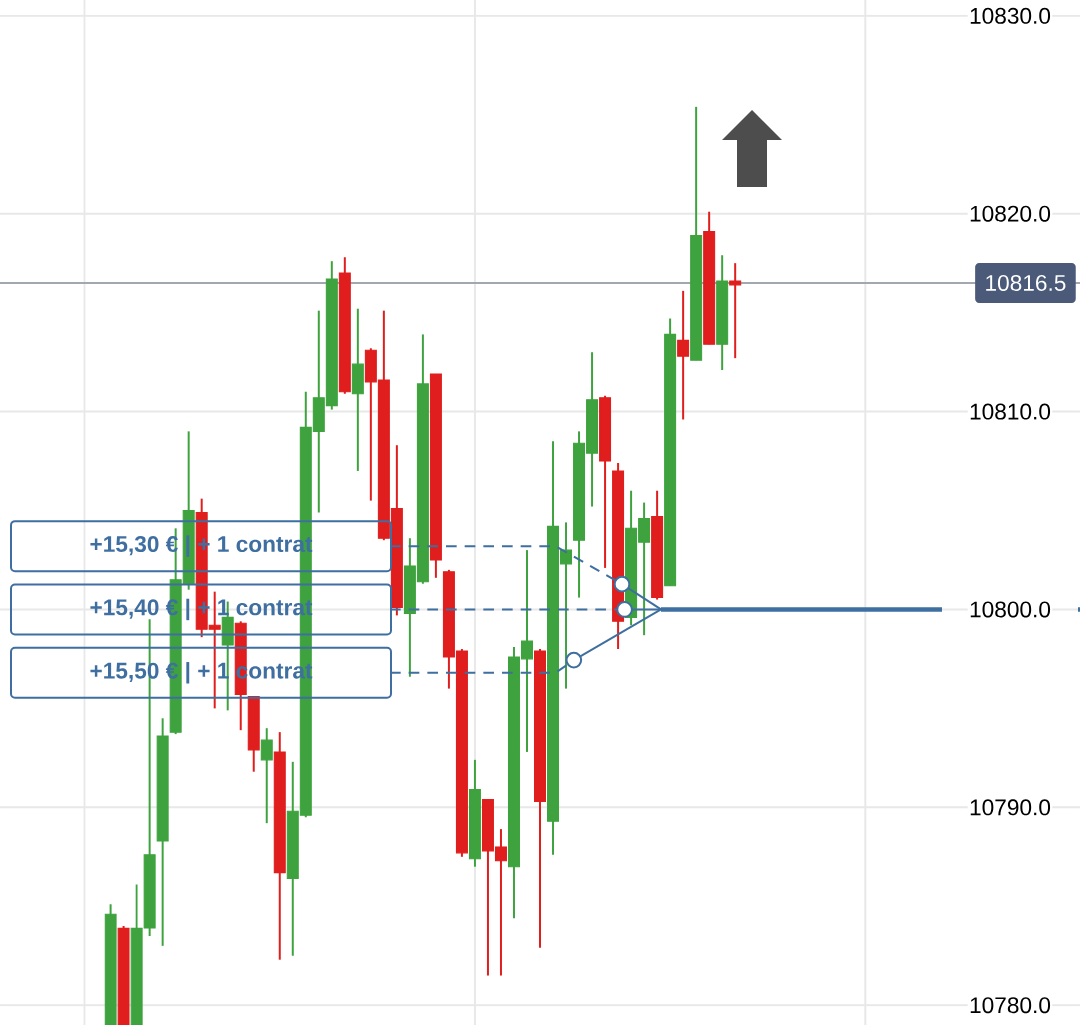 This screenshot has height=1025, width=1080. I want to click on y-tick-label: 10820.0, so click(1010, 213).